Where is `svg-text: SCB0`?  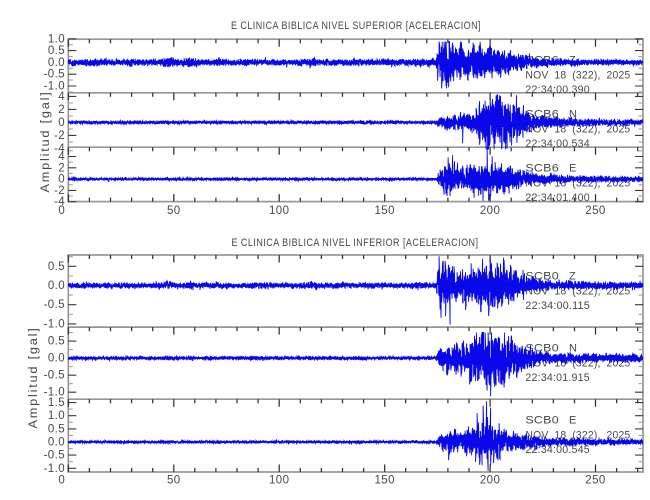 svg-text: SCB0 is located at coordinates (542, 421).